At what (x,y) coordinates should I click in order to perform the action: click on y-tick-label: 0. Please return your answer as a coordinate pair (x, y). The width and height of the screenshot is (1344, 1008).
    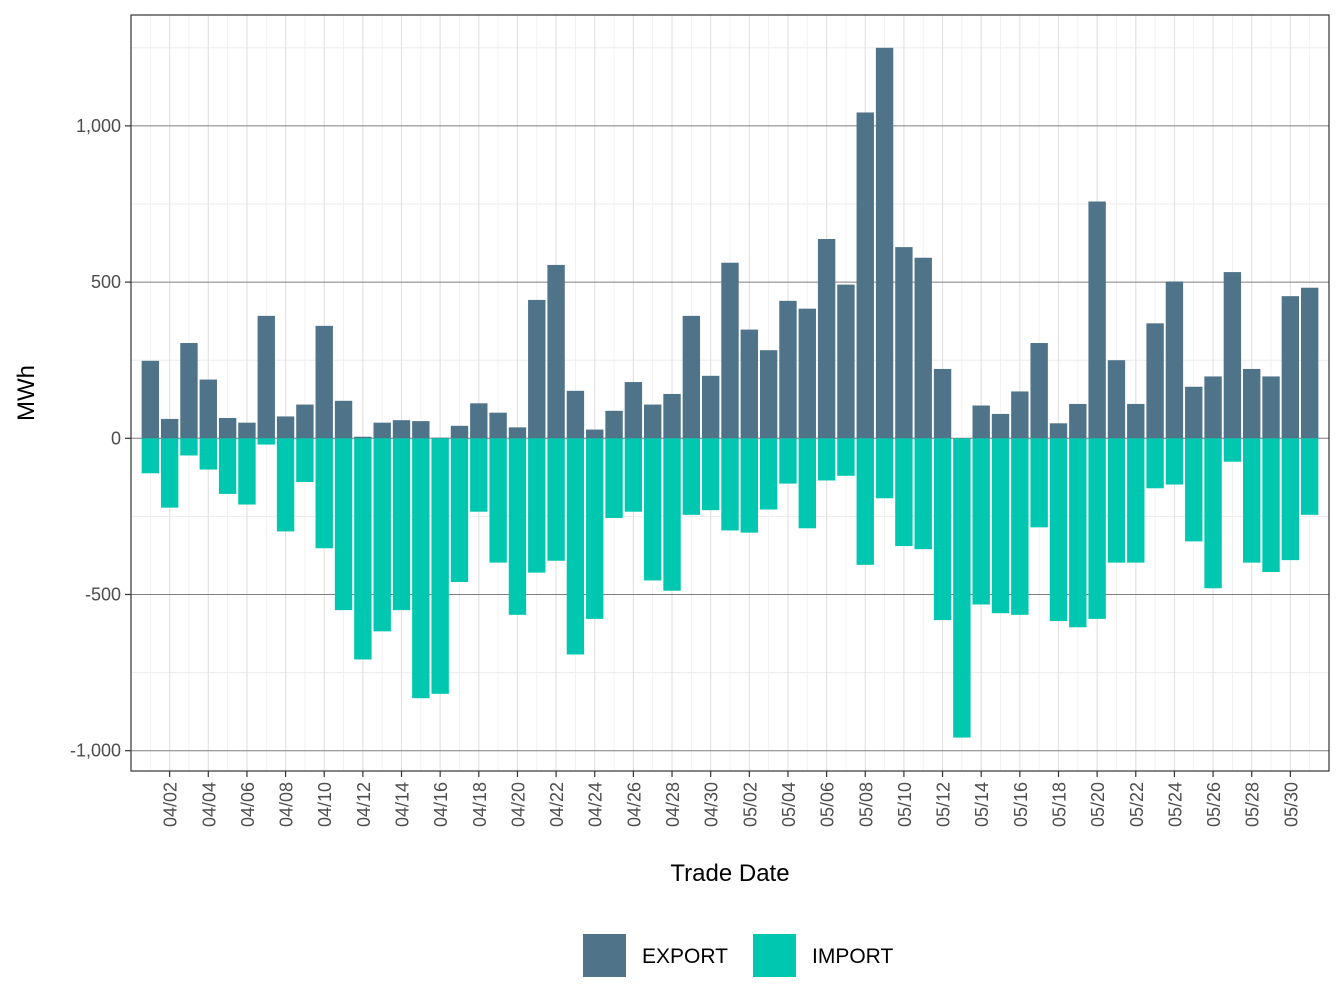
    Looking at the image, I should click on (116, 438).